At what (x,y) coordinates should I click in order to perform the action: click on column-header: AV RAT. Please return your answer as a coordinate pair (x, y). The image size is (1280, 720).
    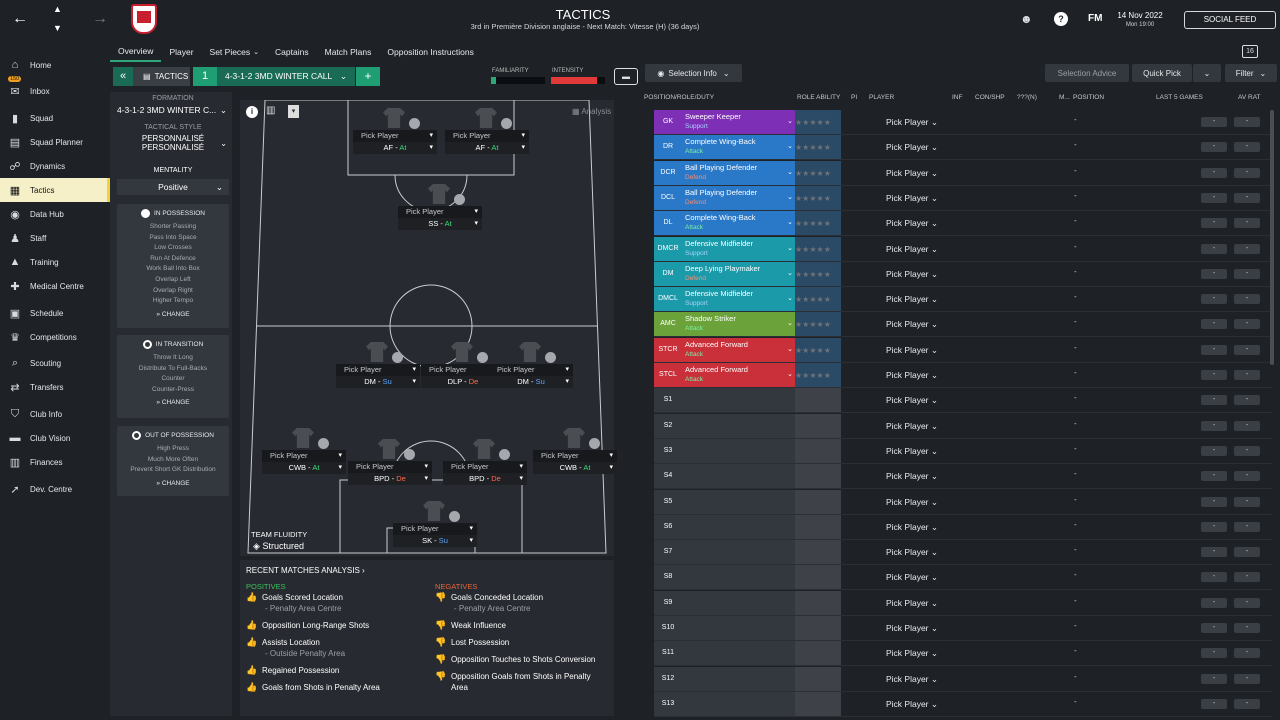
    Looking at the image, I should click on (1249, 97).